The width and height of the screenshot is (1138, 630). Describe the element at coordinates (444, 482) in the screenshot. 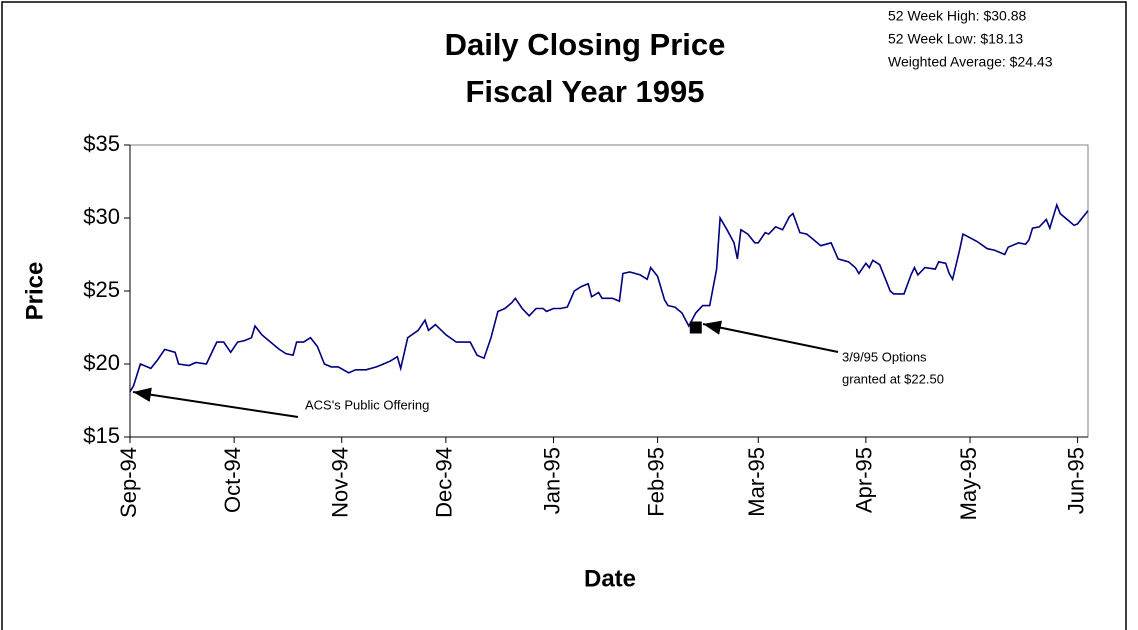

I see `x-tick-label: Dec-94` at that location.